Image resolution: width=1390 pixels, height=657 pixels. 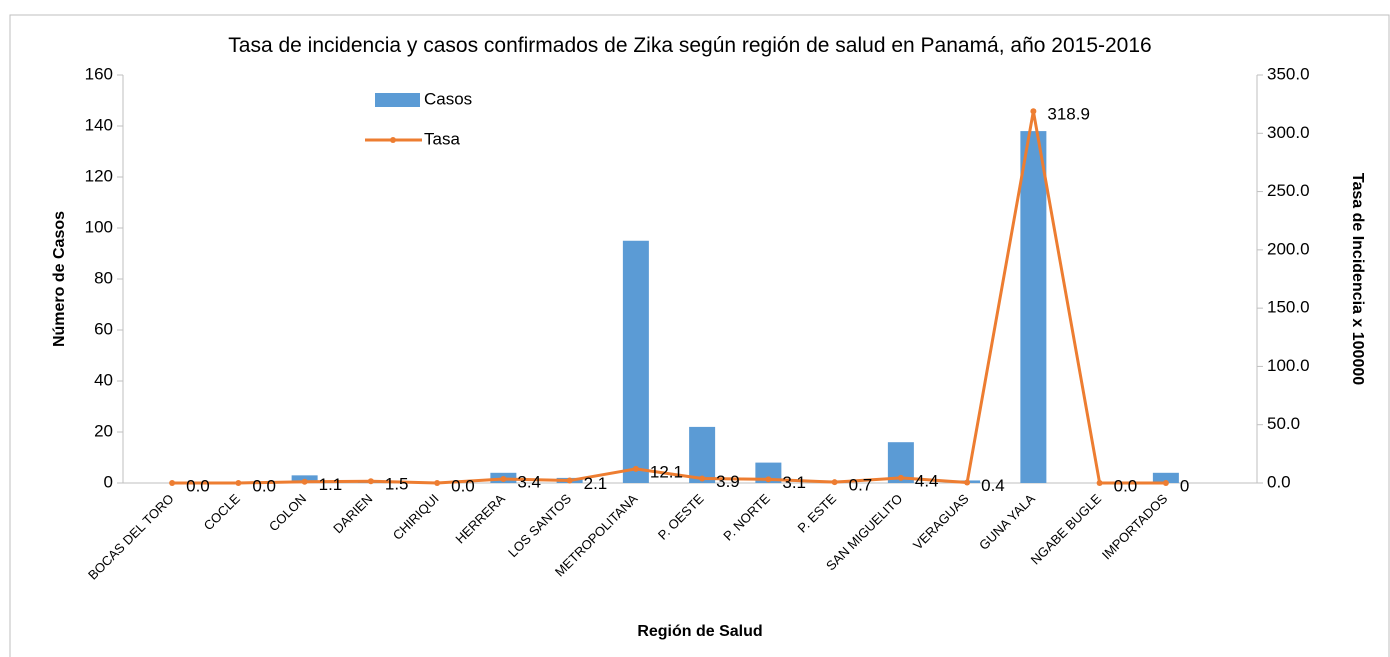 I want to click on data-label: 1.1, so click(x=331, y=484).